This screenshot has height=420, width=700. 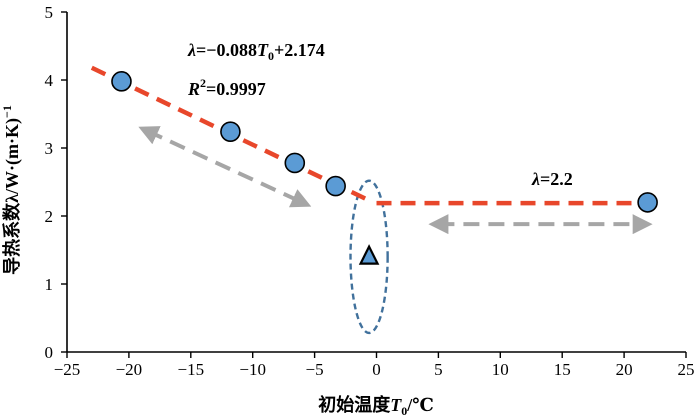 What do you see at coordinates (49, 284) in the screenshot?
I see `y-tick-label: 1` at bounding box center [49, 284].